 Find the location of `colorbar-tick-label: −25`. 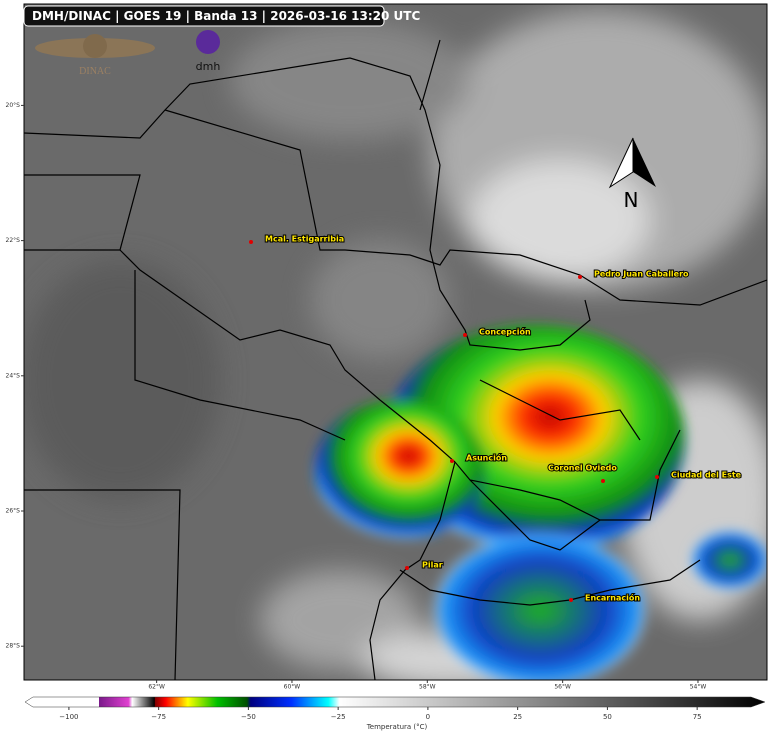

colorbar-tick-label: −25 is located at coordinates (338, 717).